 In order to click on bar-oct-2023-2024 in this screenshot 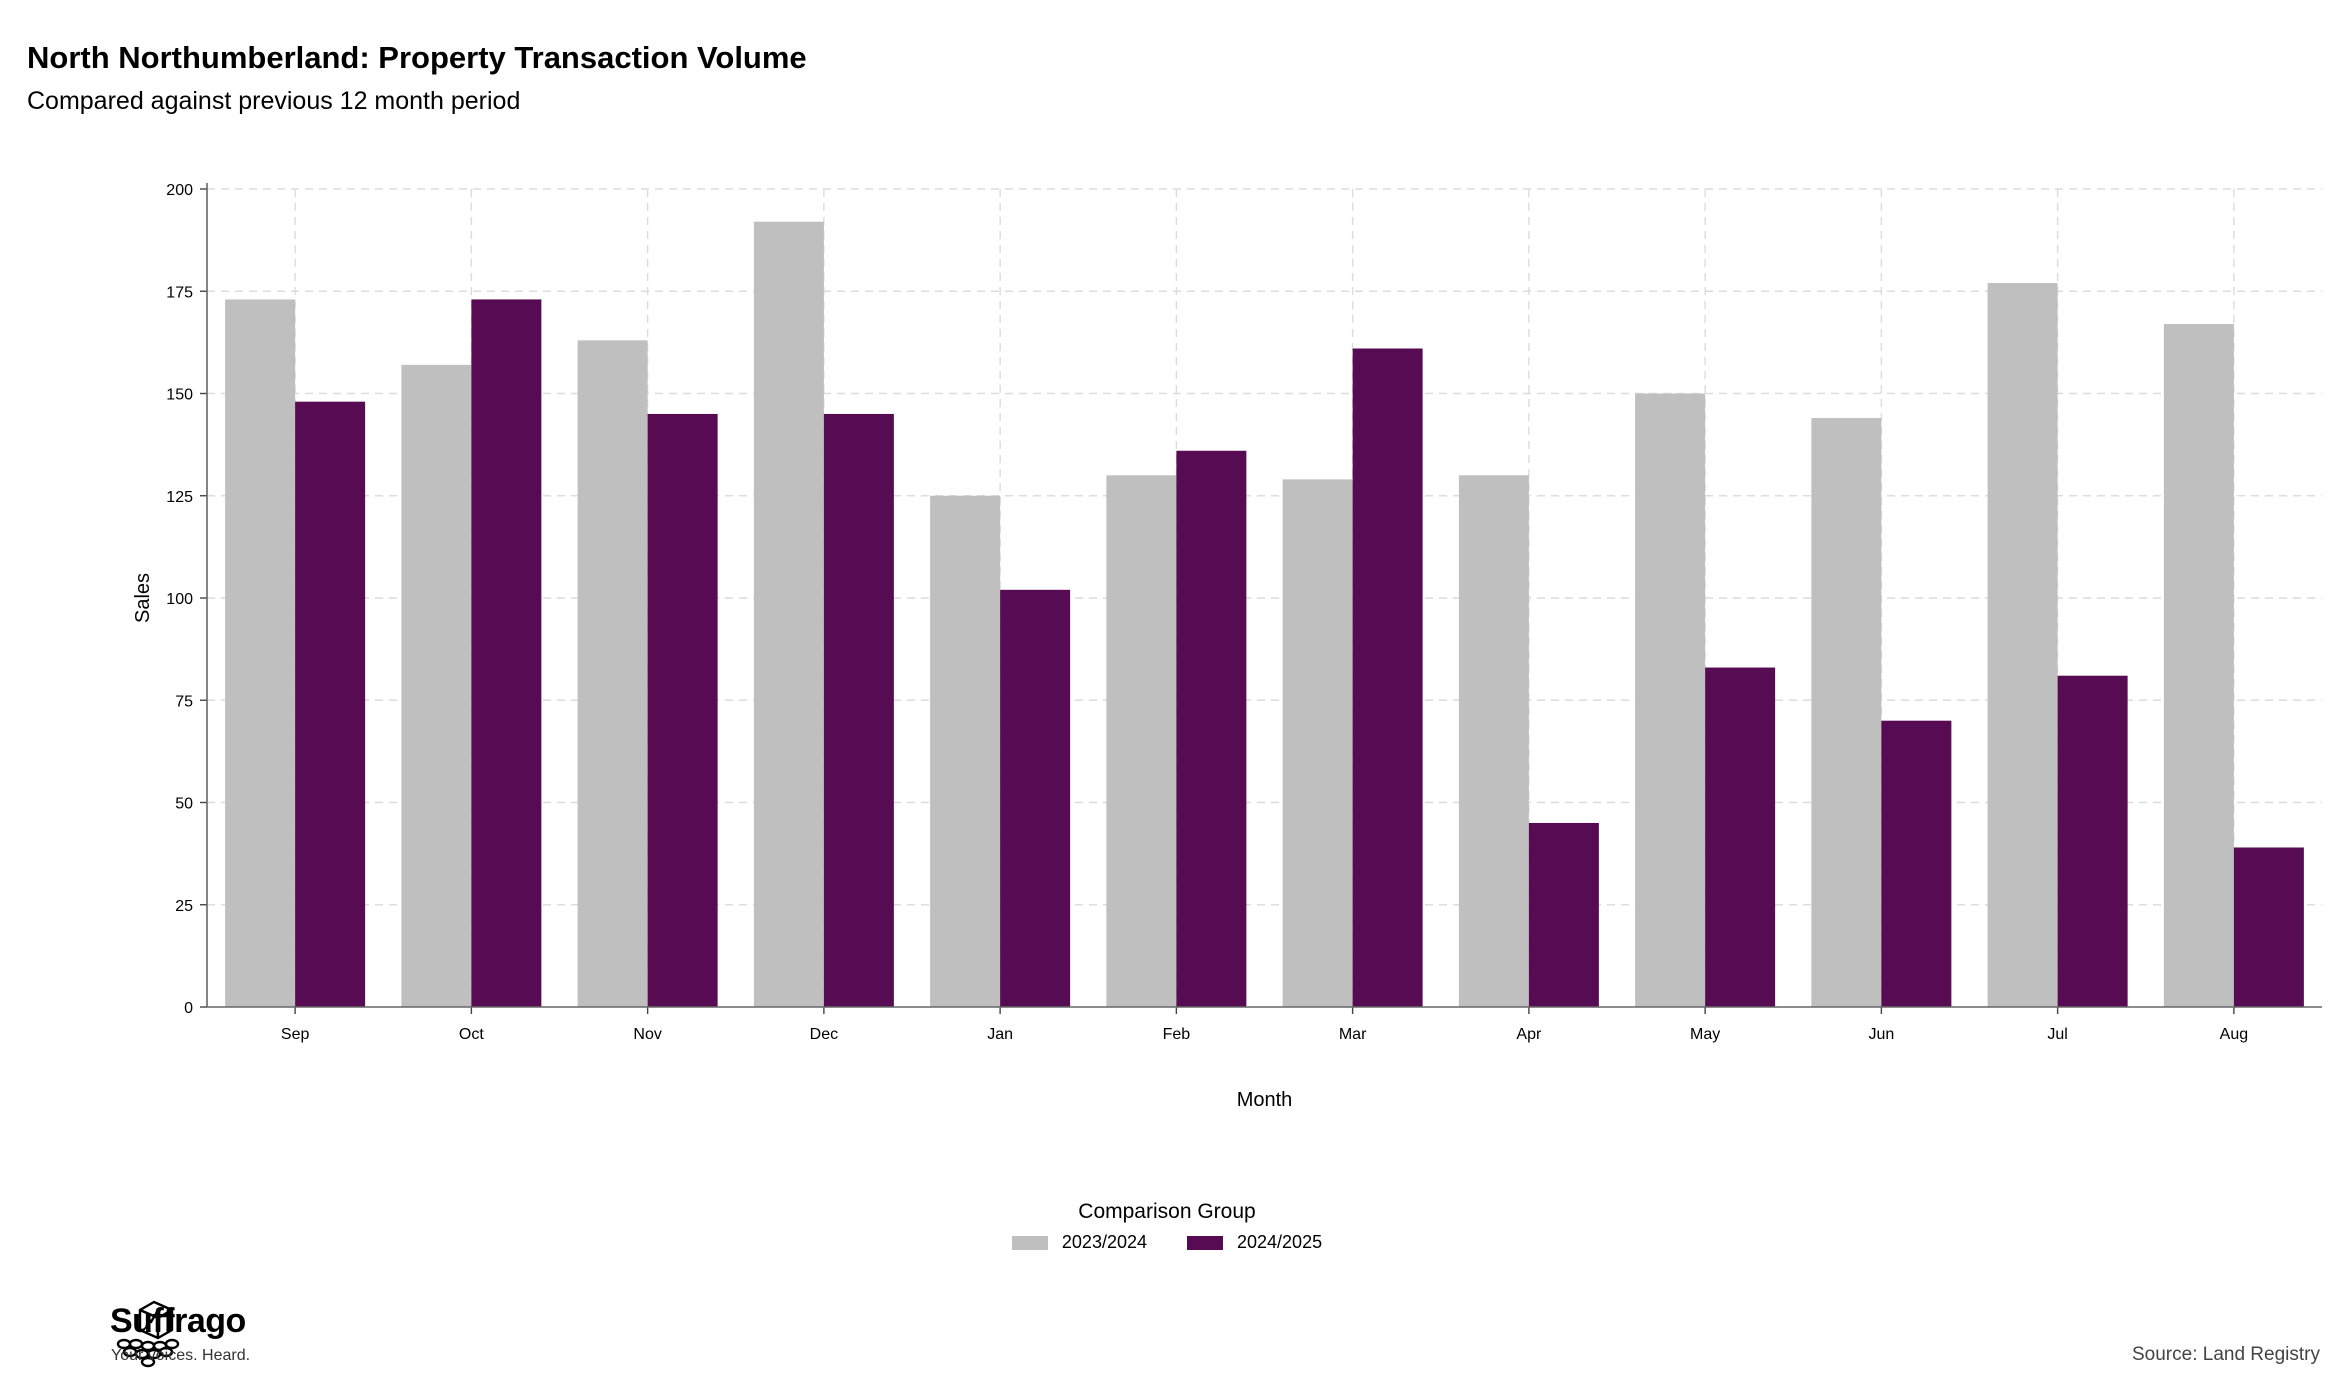, I will do `click(436, 685)`.